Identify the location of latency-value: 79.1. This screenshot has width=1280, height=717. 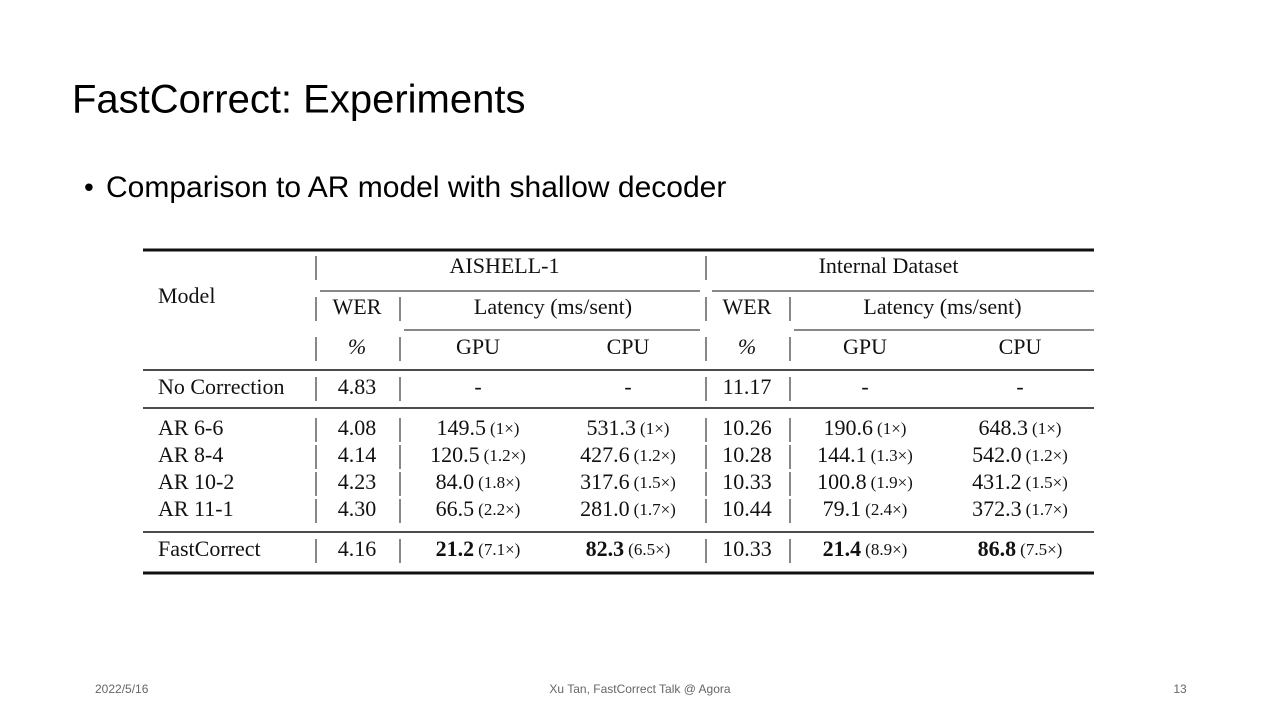
(842, 508).